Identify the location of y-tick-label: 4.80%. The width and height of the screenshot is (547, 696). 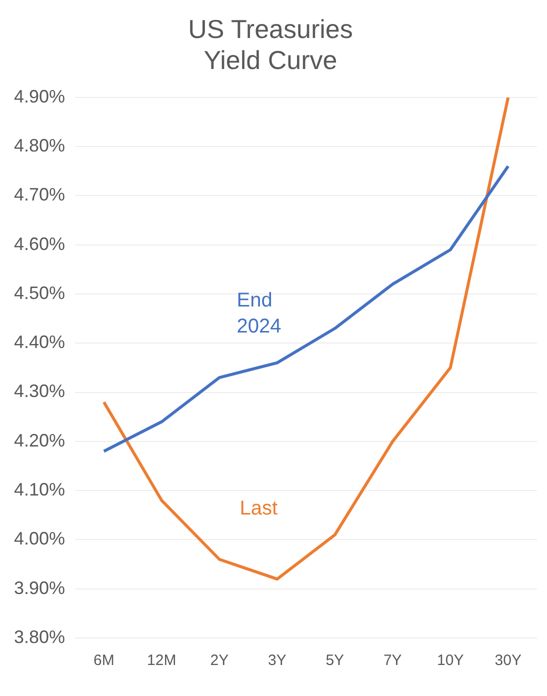
(40, 146).